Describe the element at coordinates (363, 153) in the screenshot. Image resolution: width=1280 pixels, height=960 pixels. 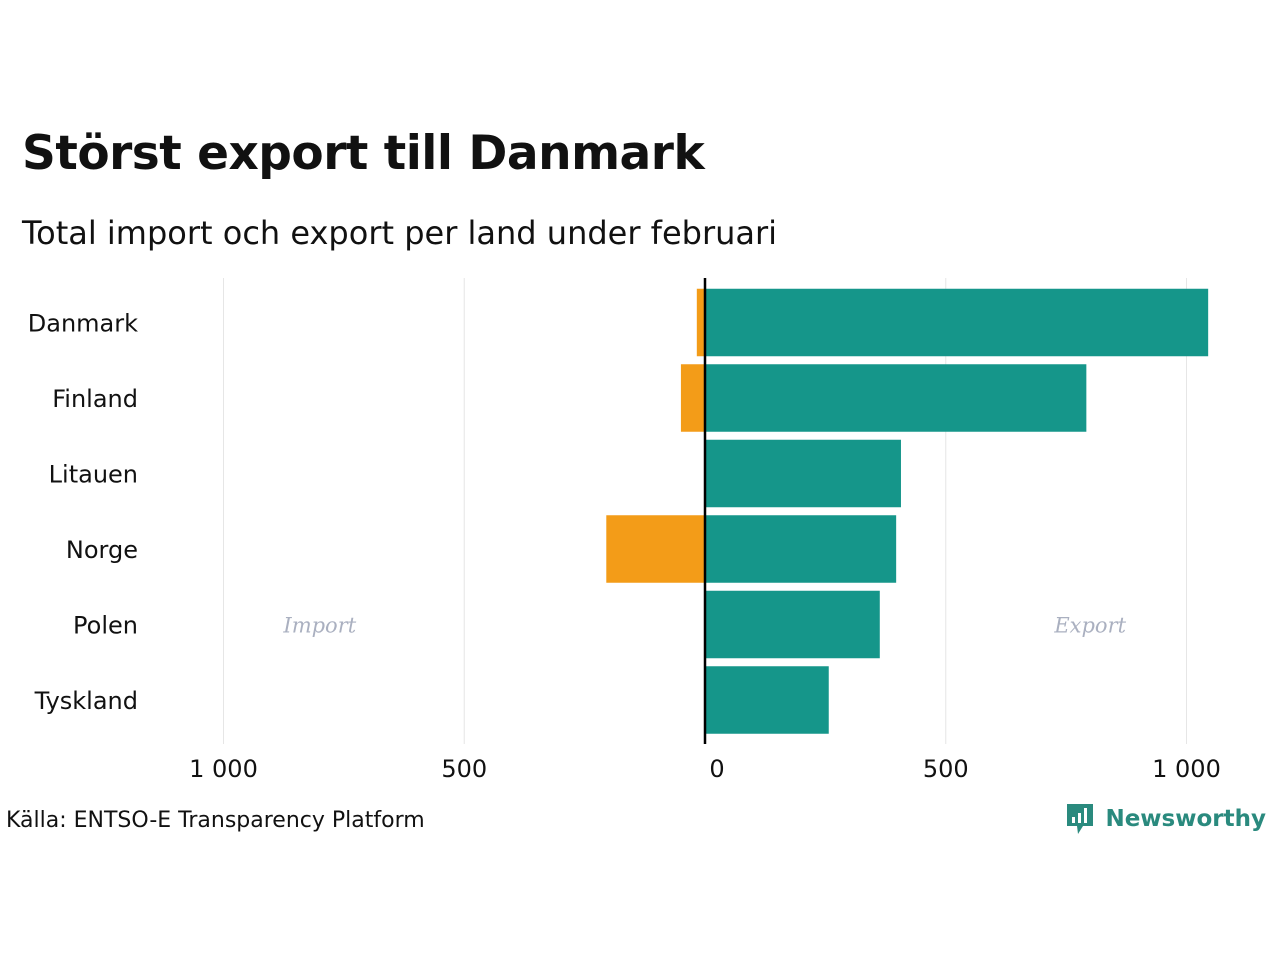
I see `chart-title: Störst export till Danmark` at that location.